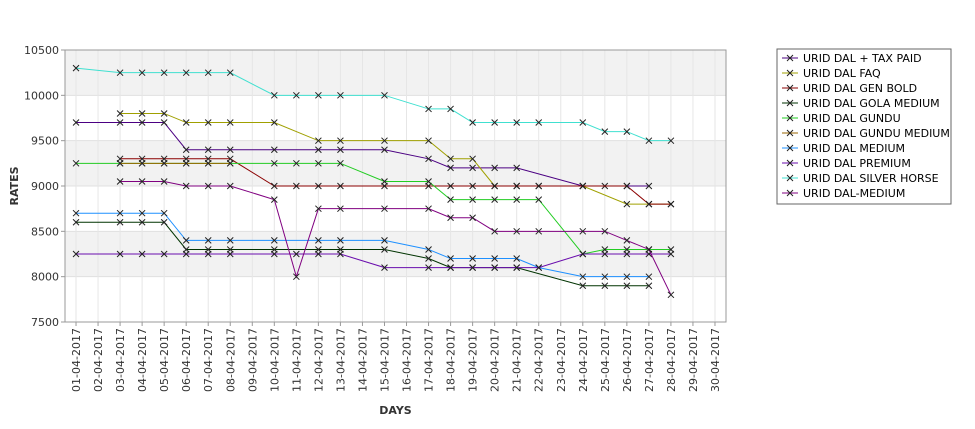  Describe the element at coordinates (296, 360) in the screenshot. I see `x-tick-label: 11-04-2017` at that location.